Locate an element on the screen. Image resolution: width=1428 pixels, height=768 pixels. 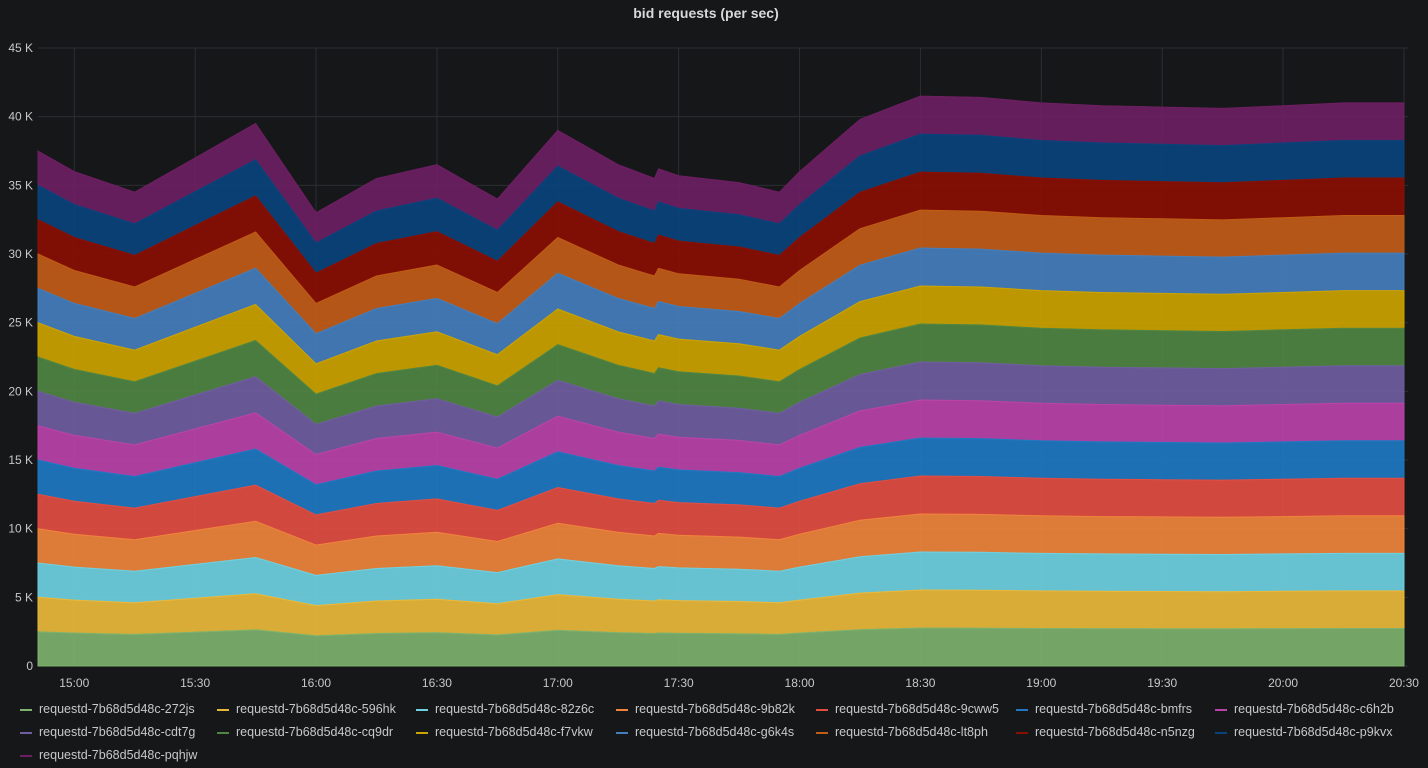
legend-label: requestd-7b68d5d48c-272js is located at coordinates (117, 709).